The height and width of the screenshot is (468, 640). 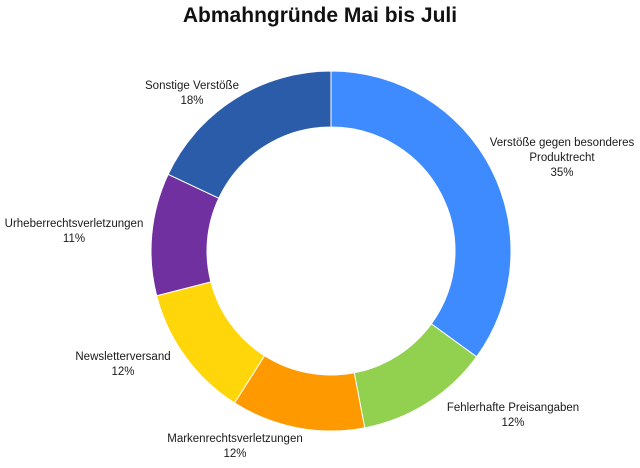 What do you see at coordinates (122, 357) in the screenshot?
I see `slice-name-label: Newsletterversand` at bounding box center [122, 357].